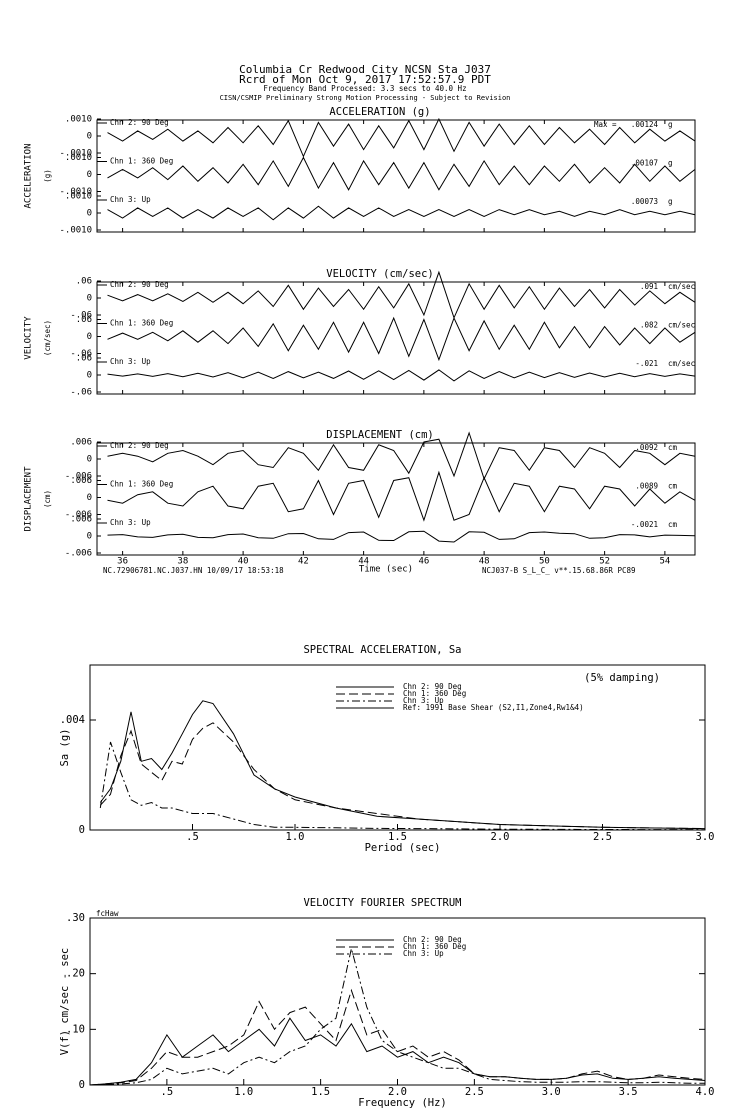 The height and width of the screenshot is (1115, 739). I want to click on x-tick-label: 36, so click(122, 562).